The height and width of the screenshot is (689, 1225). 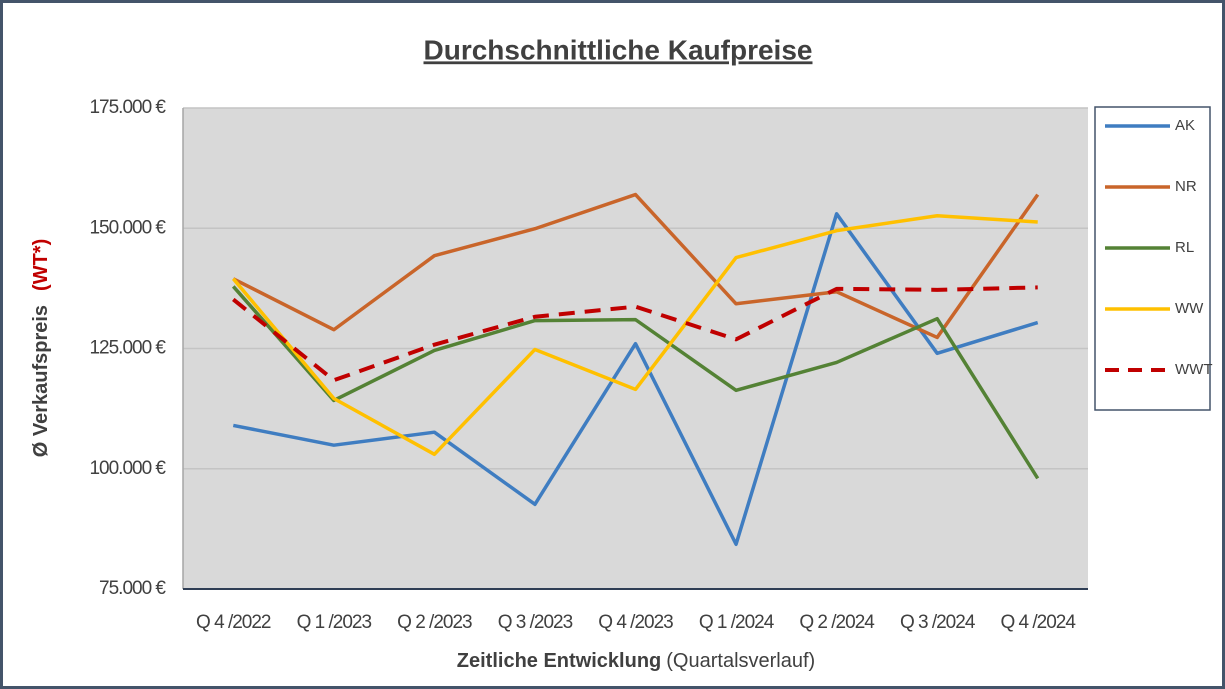 I want to click on x-tick-label: Q 1 /2024, so click(x=737, y=622).